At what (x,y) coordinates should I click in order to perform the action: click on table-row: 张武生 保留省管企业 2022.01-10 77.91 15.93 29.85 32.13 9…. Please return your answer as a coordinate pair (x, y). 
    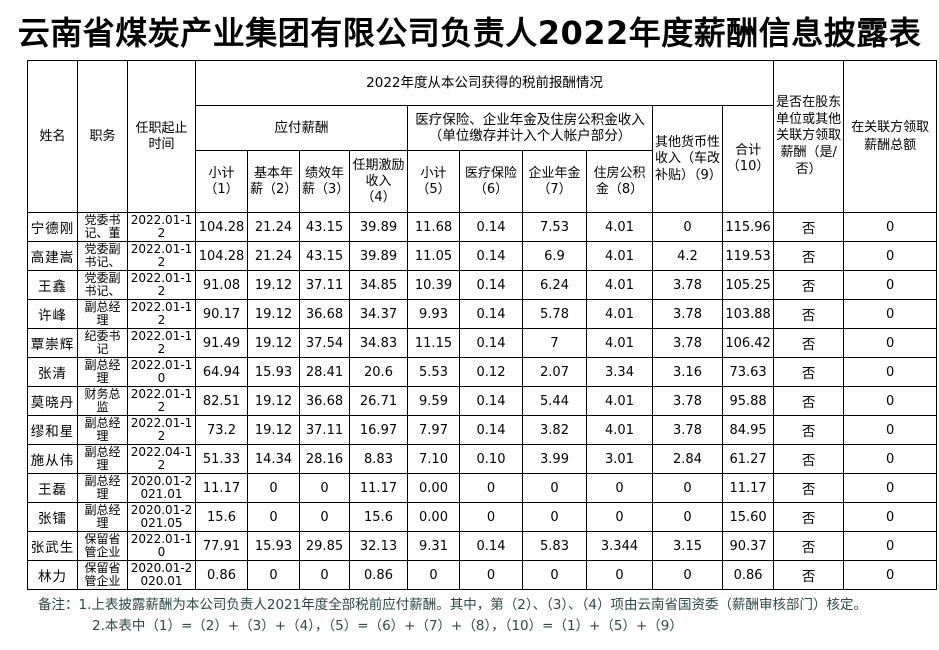
    Looking at the image, I should click on (482, 546).